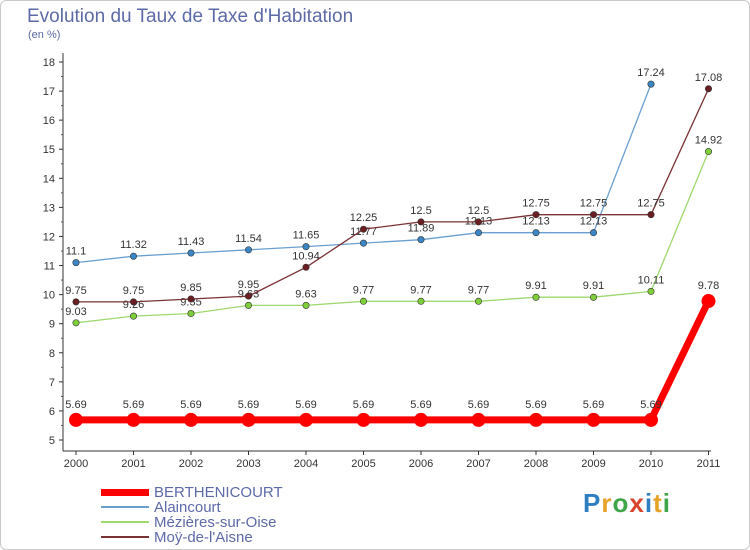  Describe the element at coordinates (536, 464) in the screenshot. I see `x-tick-label: 2008` at that location.